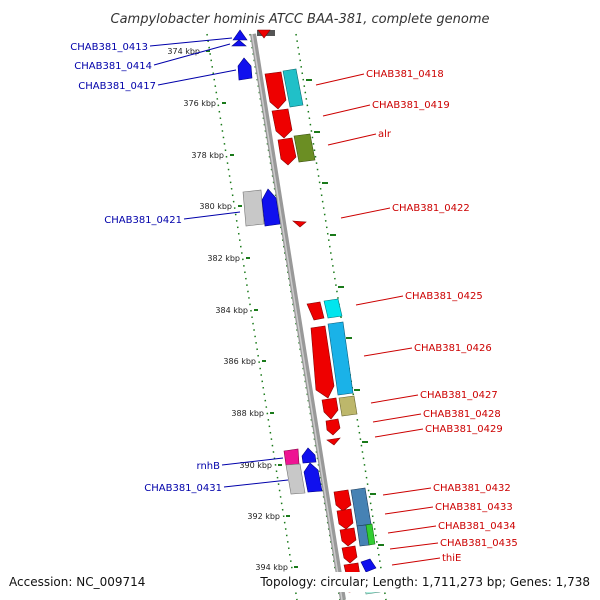 The height and width of the screenshot is (600, 600). I want to click on tick-label-394: 394 kbp, so click(271, 567).